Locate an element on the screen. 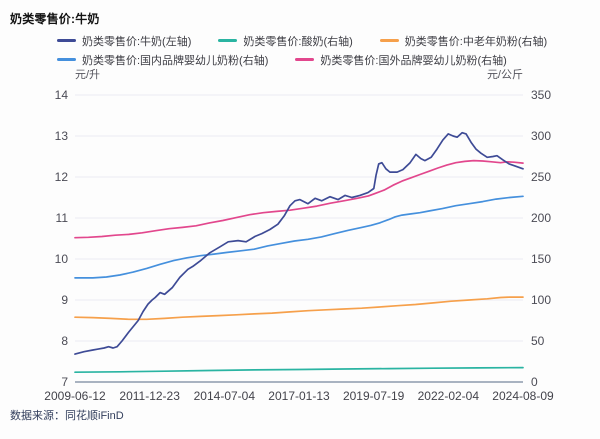  series-line-domestic-infant-formula is located at coordinates (299, 237).